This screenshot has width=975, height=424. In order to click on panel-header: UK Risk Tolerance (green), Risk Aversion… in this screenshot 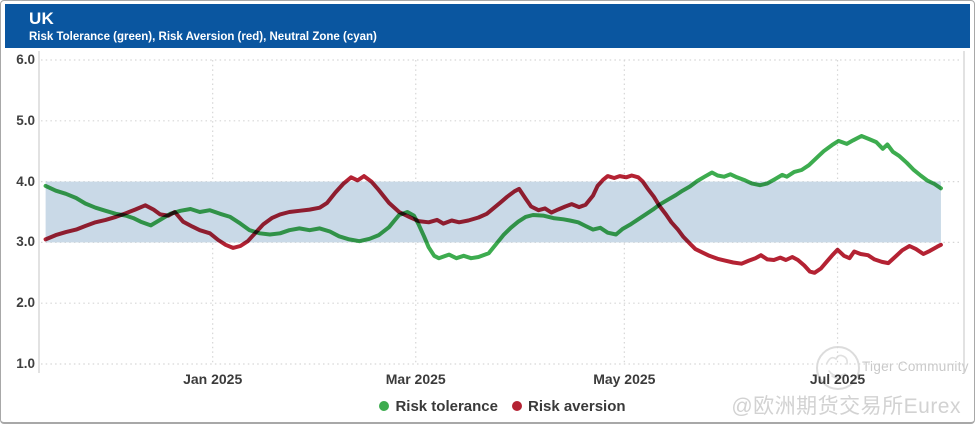, I will do `click(487, 26)`.